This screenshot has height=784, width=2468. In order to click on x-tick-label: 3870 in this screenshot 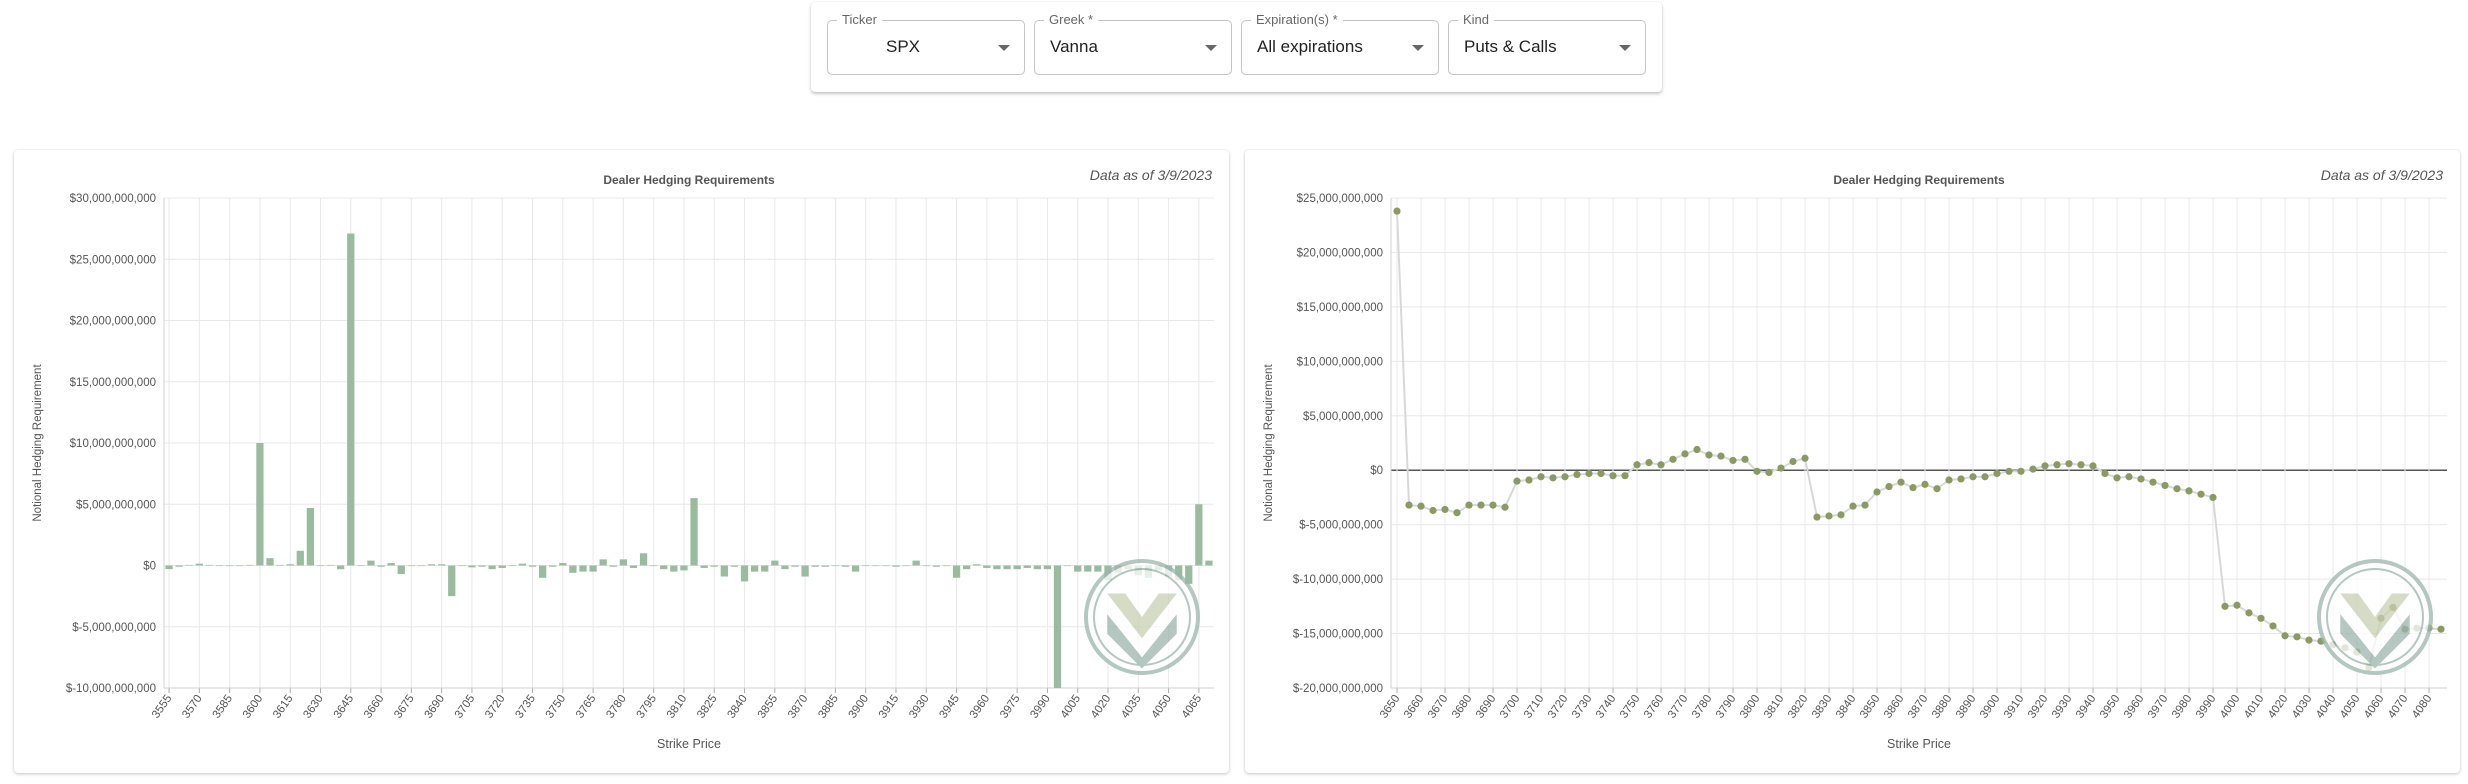, I will do `click(1918, 707)`.